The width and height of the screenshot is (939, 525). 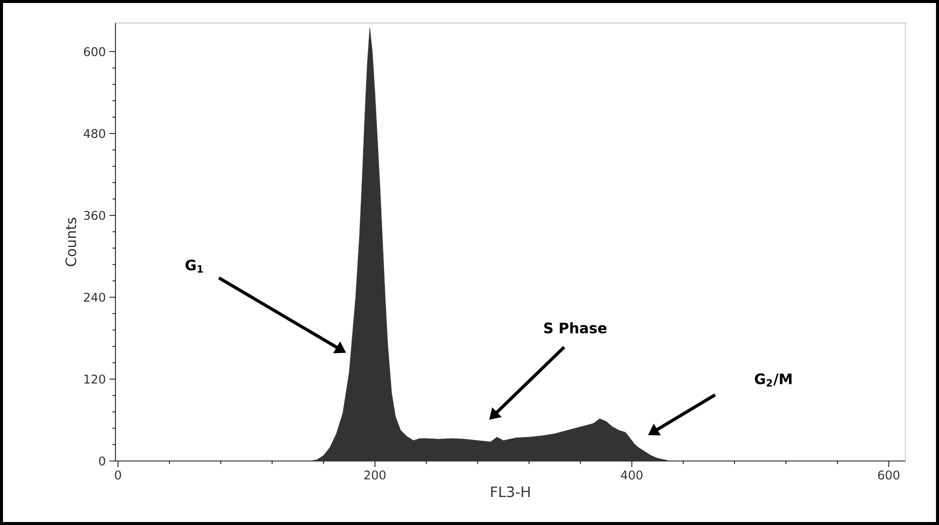 What do you see at coordinates (631, 475) in the screenshot?
I see `x-tick-label: 400` at bounding box center [631, 475].